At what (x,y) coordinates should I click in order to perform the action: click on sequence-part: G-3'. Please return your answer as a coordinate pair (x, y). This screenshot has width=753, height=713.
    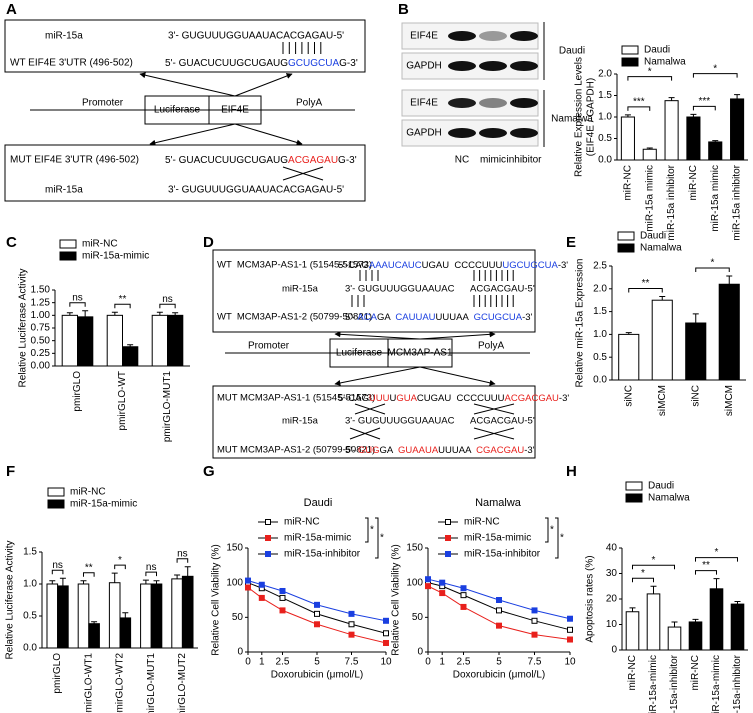
    Looking at the image, I should click on (348, 63).